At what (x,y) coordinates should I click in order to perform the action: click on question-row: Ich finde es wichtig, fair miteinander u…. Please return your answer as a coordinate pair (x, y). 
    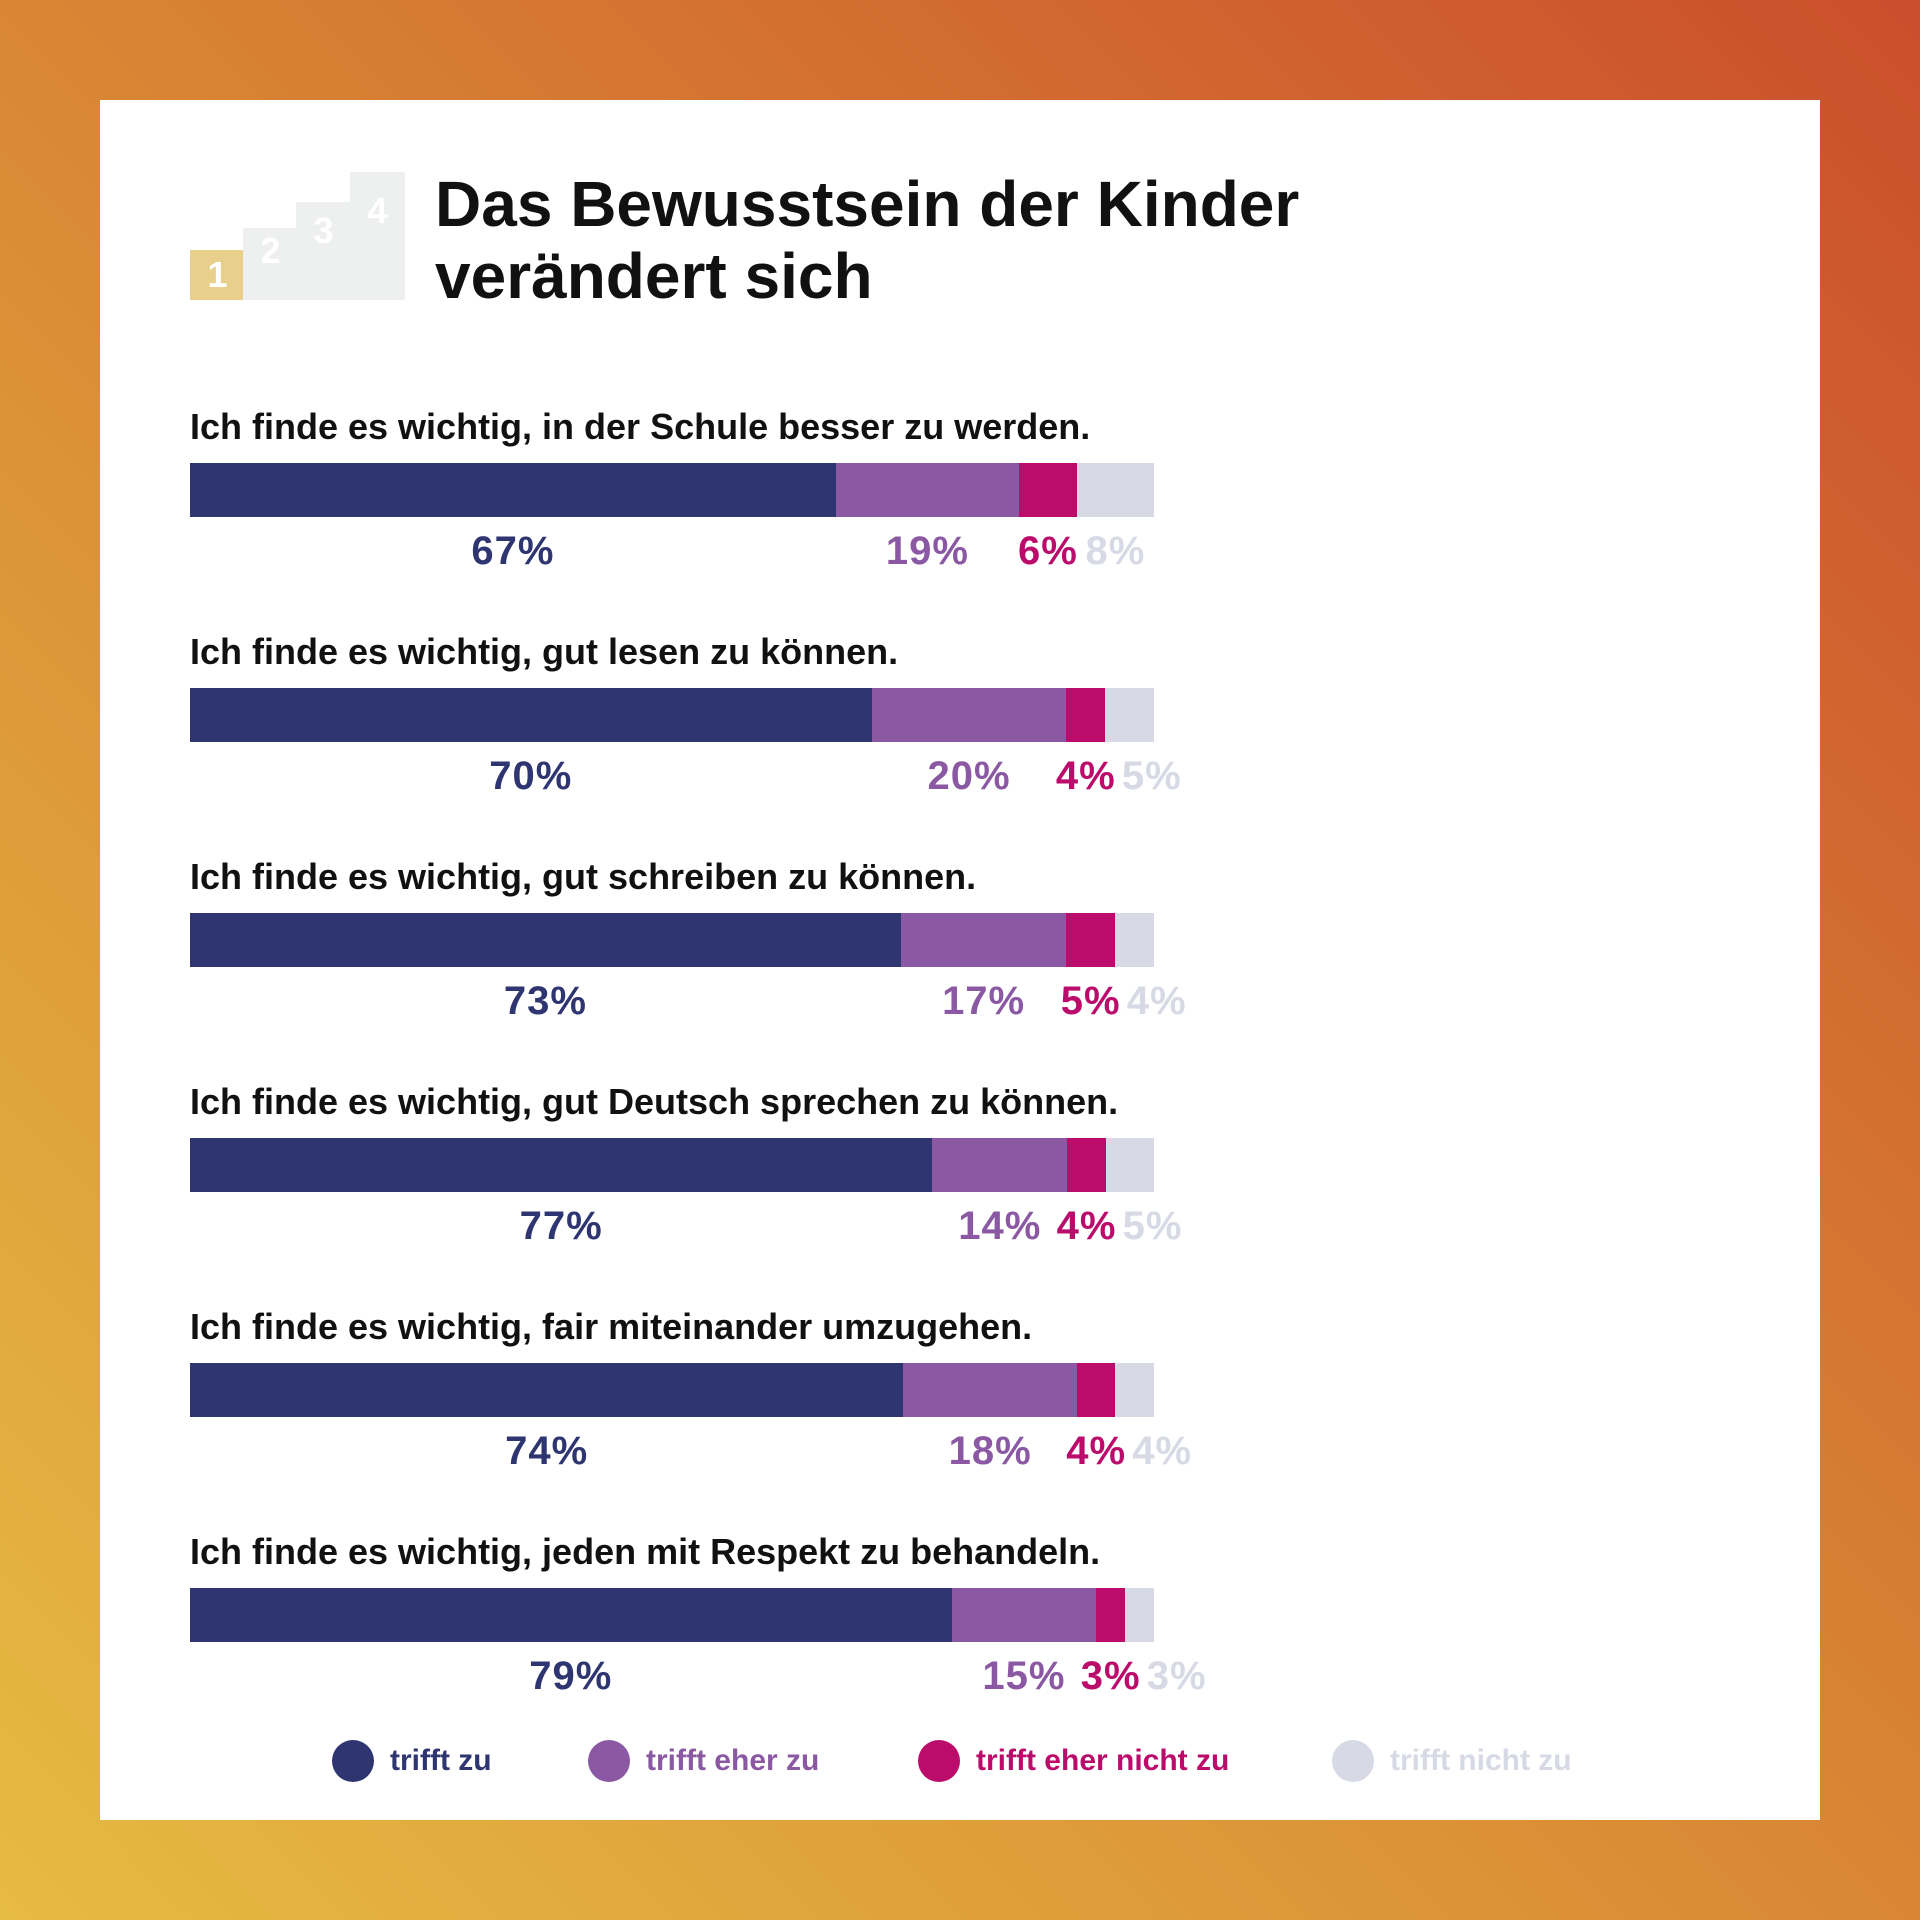
    Looking at the image, I should click on (890, 1412).